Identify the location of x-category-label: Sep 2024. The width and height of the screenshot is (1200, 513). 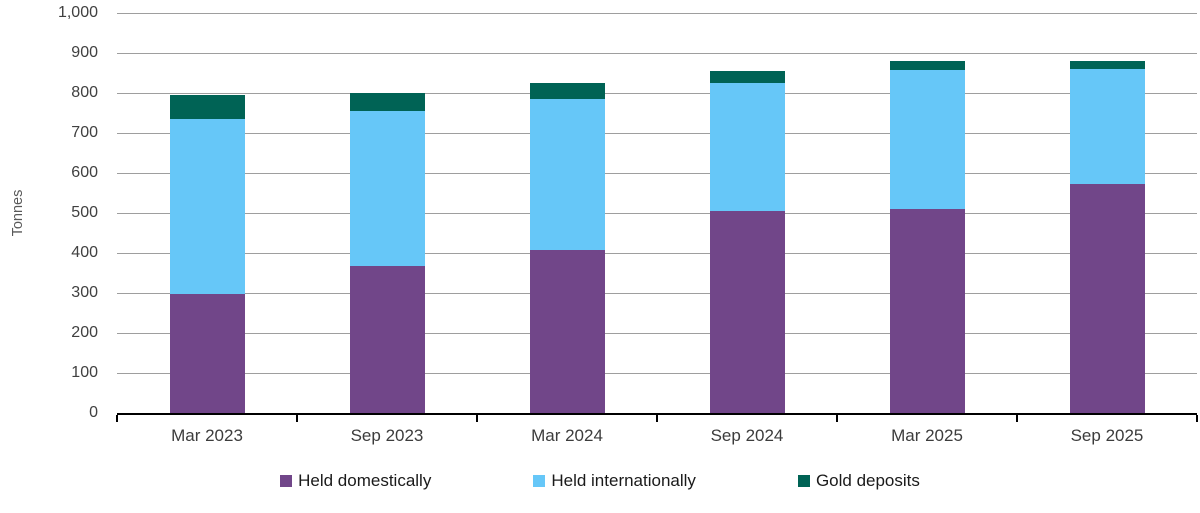
(747, 435).